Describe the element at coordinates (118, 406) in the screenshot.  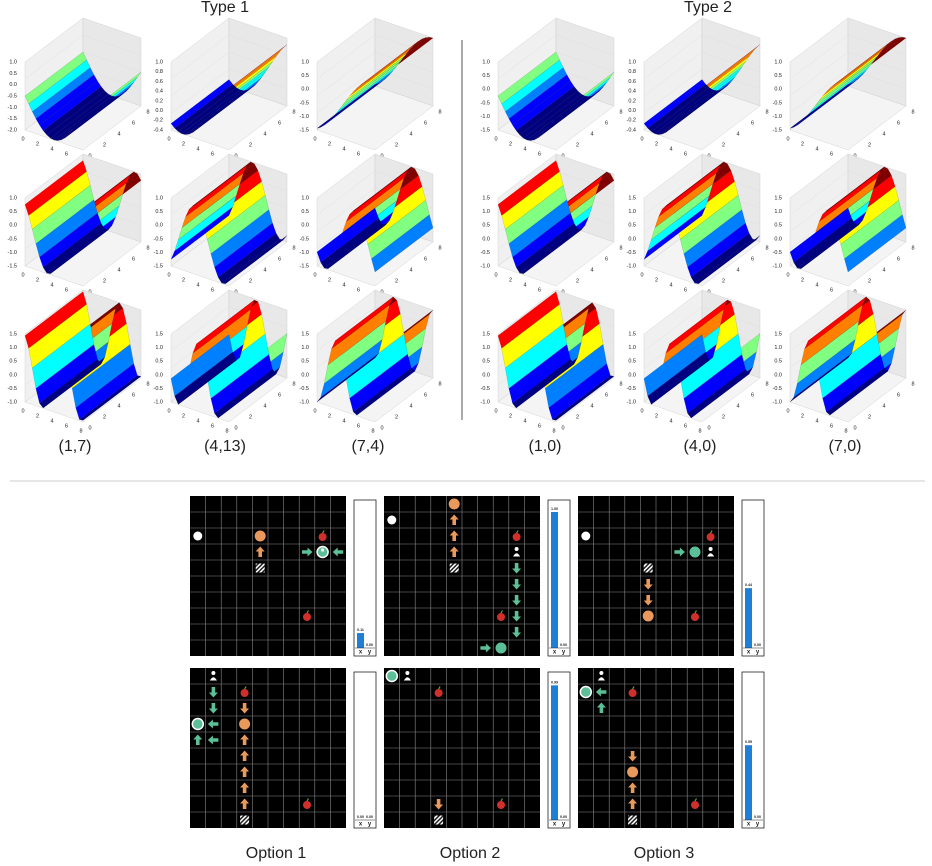
I see `y-tick-label: 4` at that location.